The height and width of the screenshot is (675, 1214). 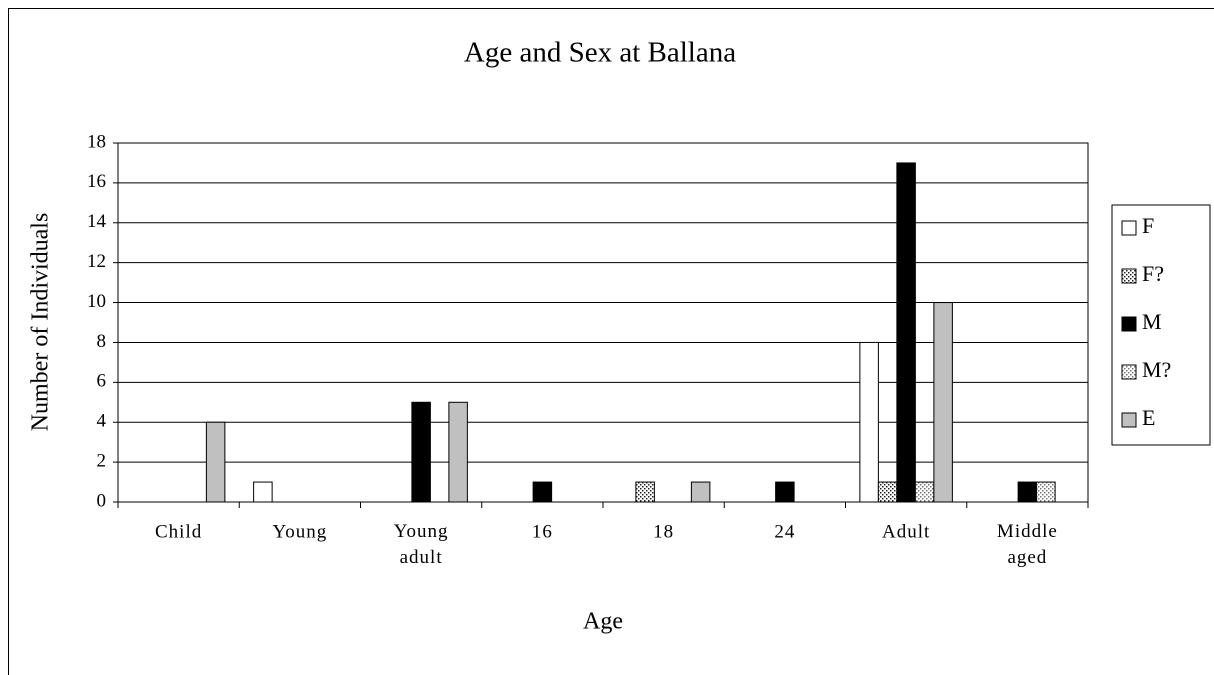 I want to click on x-tick-label: Middle aged, so click(x=1027, y=544).